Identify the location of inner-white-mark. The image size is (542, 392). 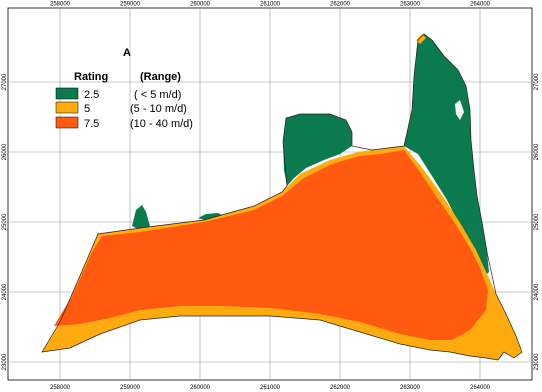
(459, 110).